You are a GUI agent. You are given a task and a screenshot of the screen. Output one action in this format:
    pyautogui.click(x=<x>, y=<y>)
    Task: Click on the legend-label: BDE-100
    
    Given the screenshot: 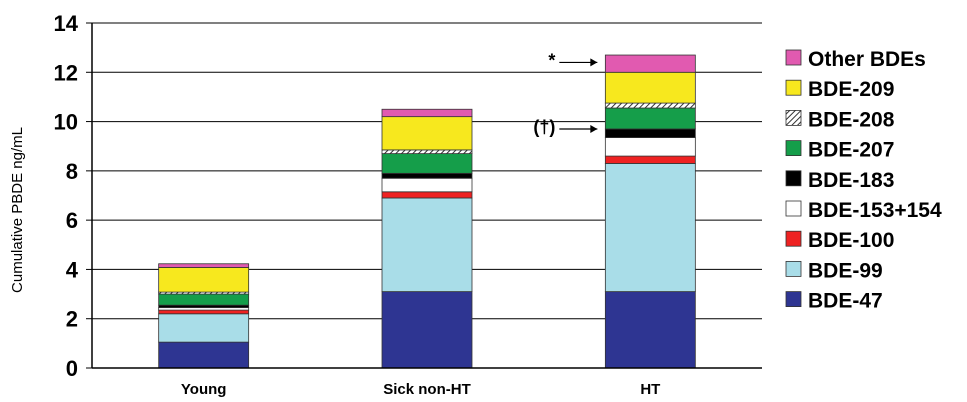 What is the action you would take?
    pyautogui.click(x=851, y=240)
    